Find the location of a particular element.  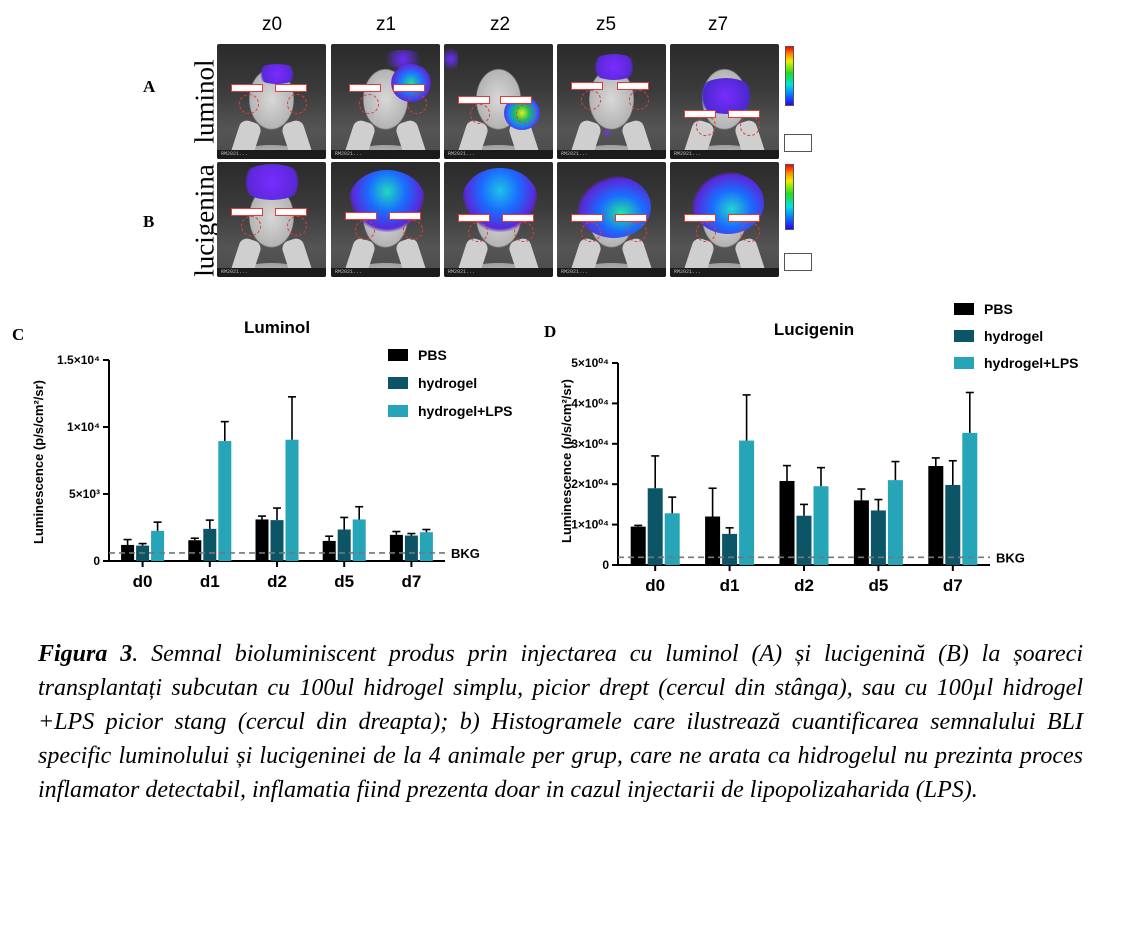

y-tick-label: 3×10⁰⁴ is located at coordinates (590, 444).